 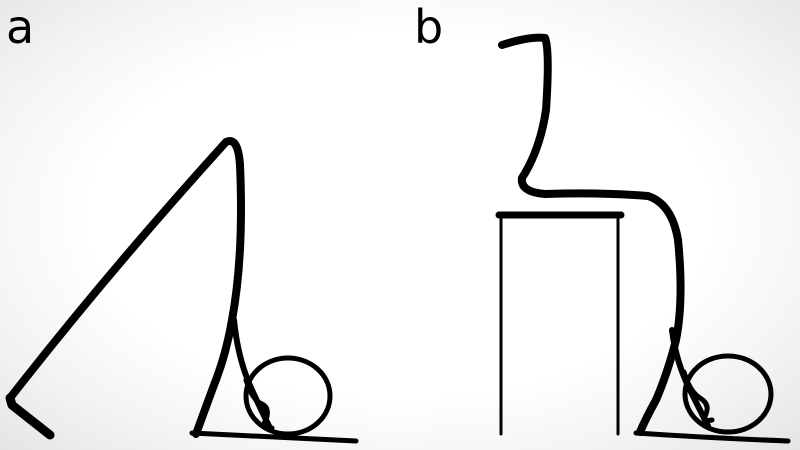 What do you see at coordinates (712, 437) in the screenshot?
I see `panel-b-floor-line` at bounding box center [712, 437].